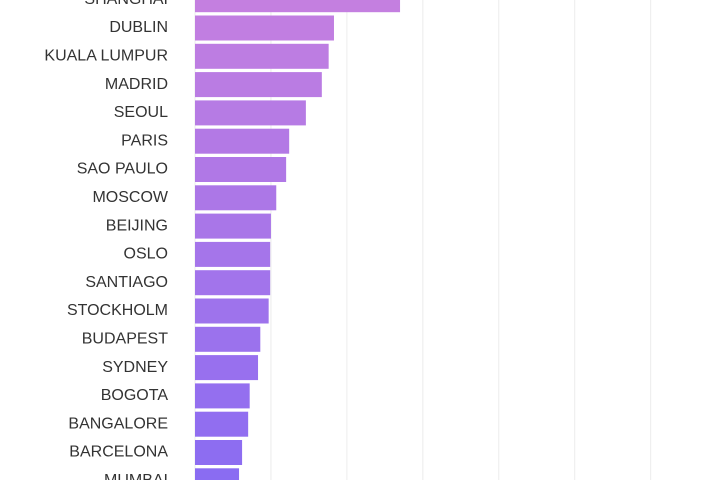  I want to click on y-tick-label: PARIS, so click(144, 140).